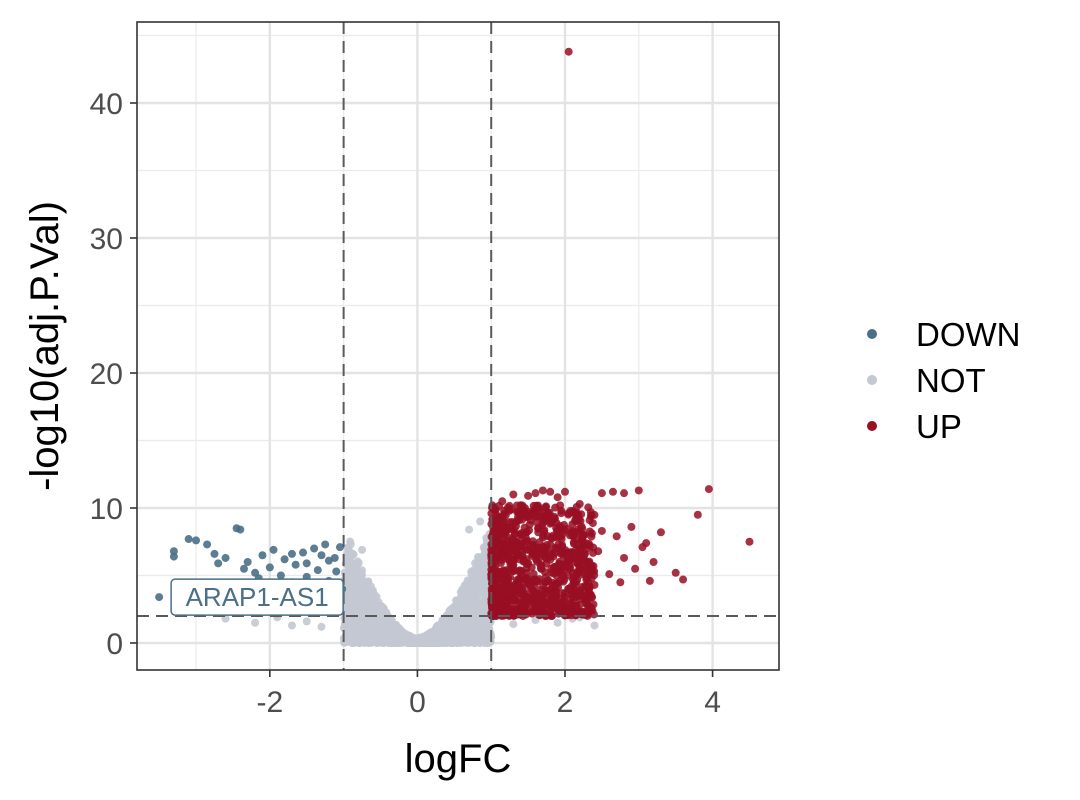  What do you see at coordinates (951, 380) in the screenshot?
I see `legend-label-not: NOT` at bounding box center [951, 380].